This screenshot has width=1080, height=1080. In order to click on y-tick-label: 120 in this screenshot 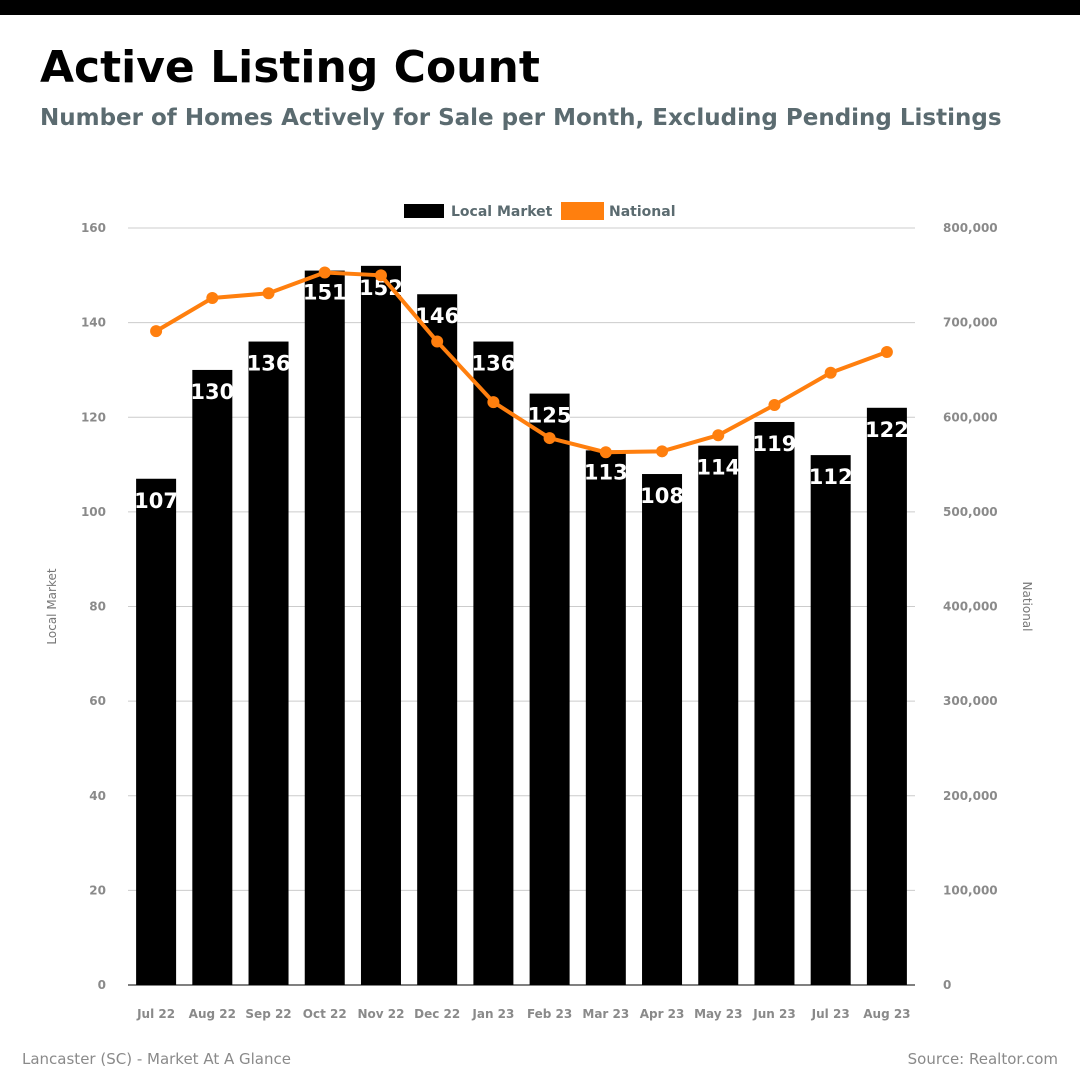, I will do `click(93, 417)`.